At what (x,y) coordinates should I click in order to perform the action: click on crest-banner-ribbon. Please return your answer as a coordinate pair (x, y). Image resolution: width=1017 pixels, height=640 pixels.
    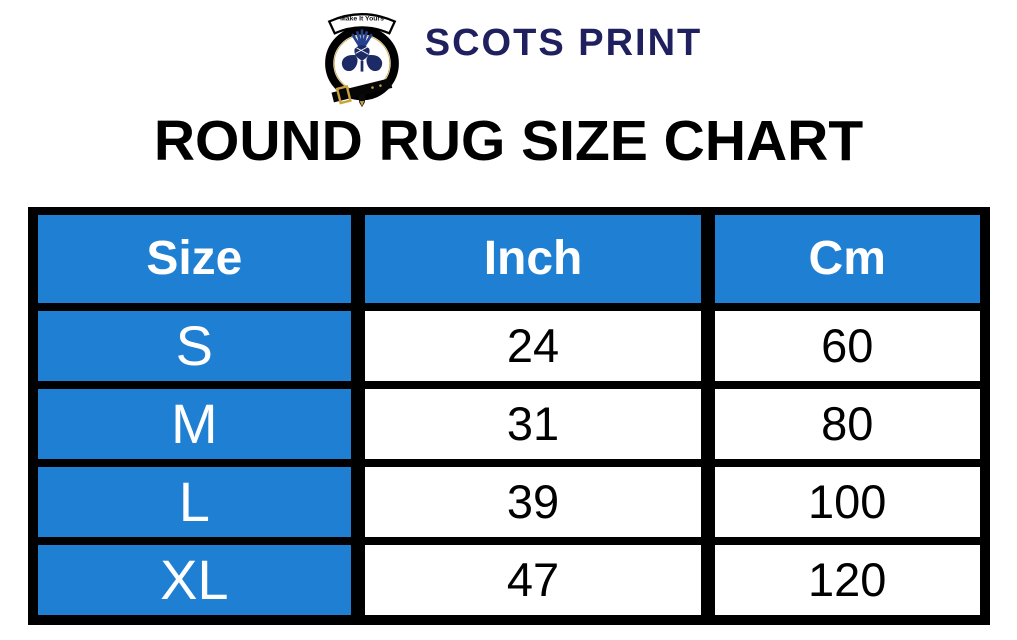
    Looking at the image, I should click on (362, 24).